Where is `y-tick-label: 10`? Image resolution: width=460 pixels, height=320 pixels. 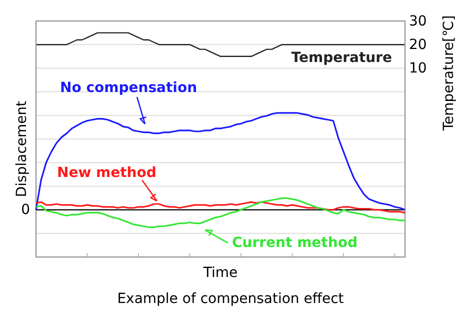 y-tick-label: 10 is located at coordinates (418, 68).